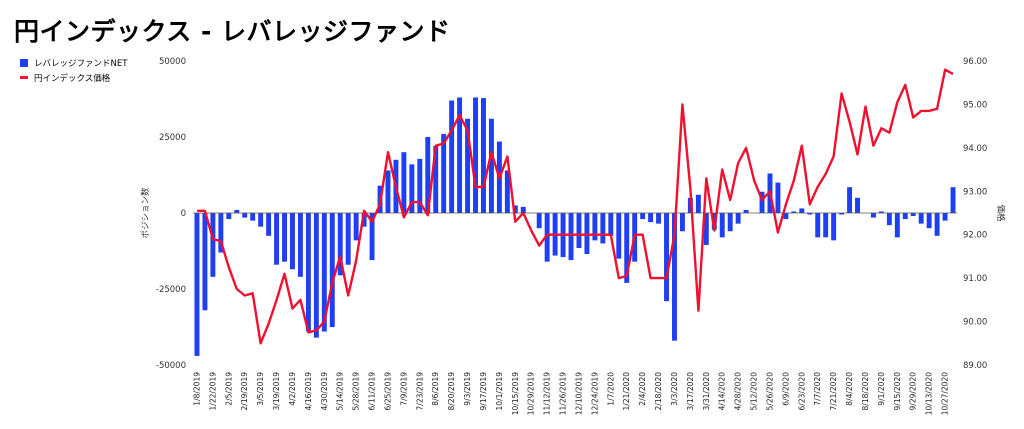 This screenshot has width=1024, height=429. Describe the element at coordinates (975, 236) in the screenshot. I see `right-axis-tick-label: 92.00` at that location.